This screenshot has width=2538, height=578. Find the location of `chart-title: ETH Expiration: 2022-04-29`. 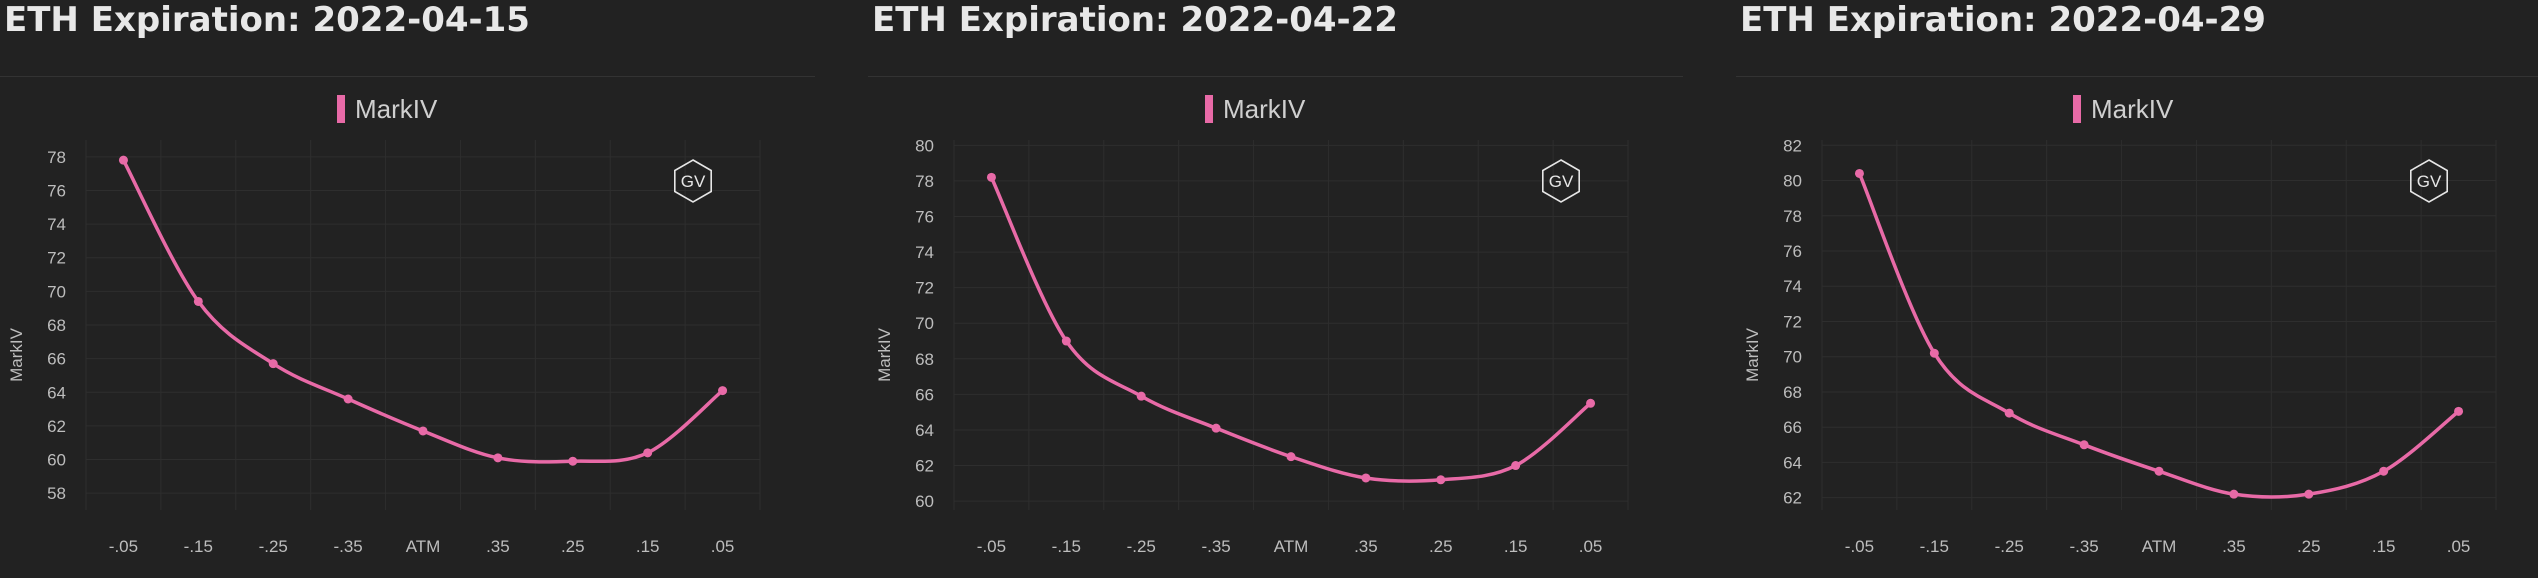

chart-title: ETH Expiration: 2022-04-29 is located at coordinates (2003, 20).